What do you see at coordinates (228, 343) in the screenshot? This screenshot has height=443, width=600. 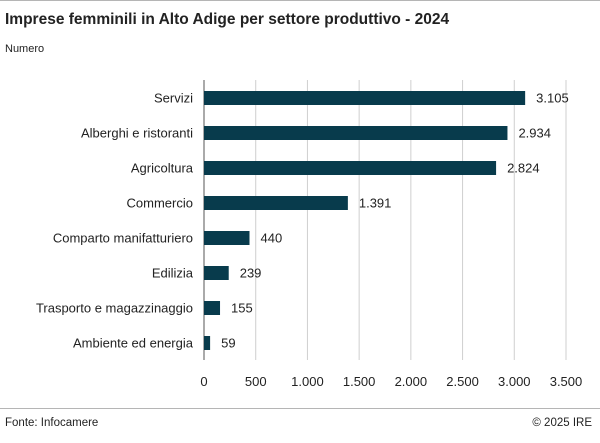 I see `value-label: 59` at bounding box center [228, 343].